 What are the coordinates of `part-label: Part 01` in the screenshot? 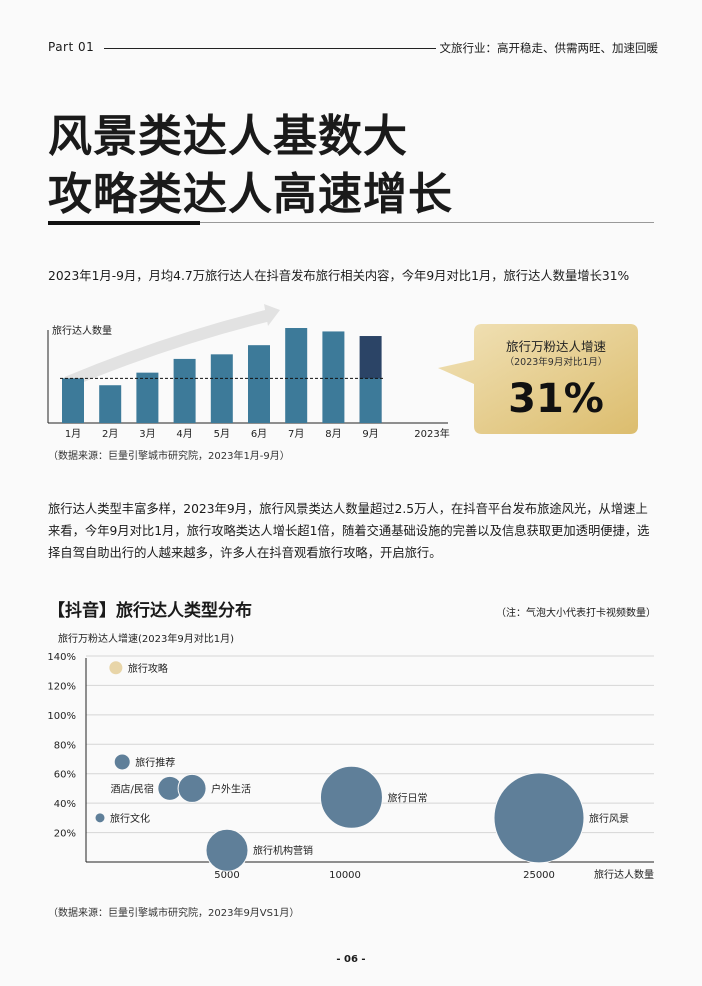 It's located at (71, 47).